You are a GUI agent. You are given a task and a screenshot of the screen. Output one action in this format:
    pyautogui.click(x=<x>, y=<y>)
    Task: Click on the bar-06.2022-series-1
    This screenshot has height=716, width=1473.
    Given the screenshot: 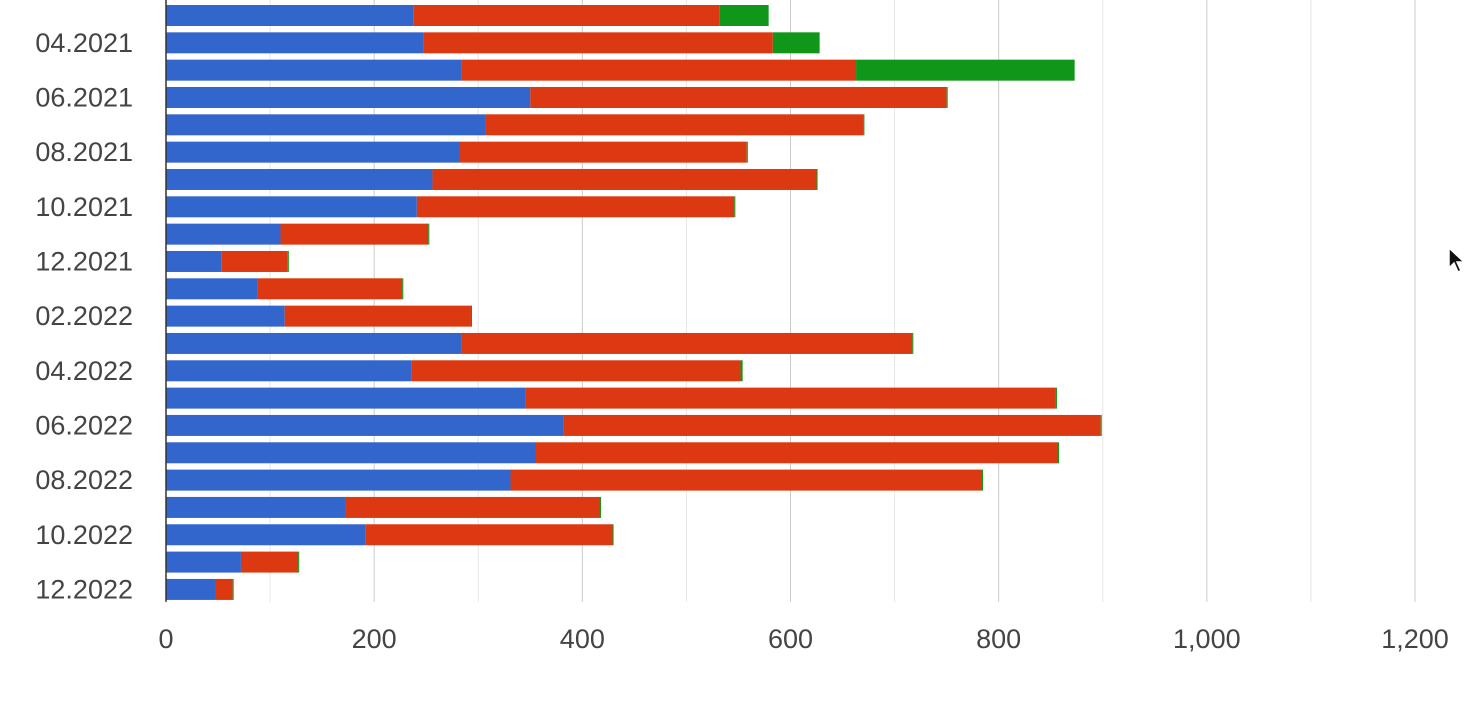 What is the action you would take?
    pyautogui.click(x=365, y=425)
    